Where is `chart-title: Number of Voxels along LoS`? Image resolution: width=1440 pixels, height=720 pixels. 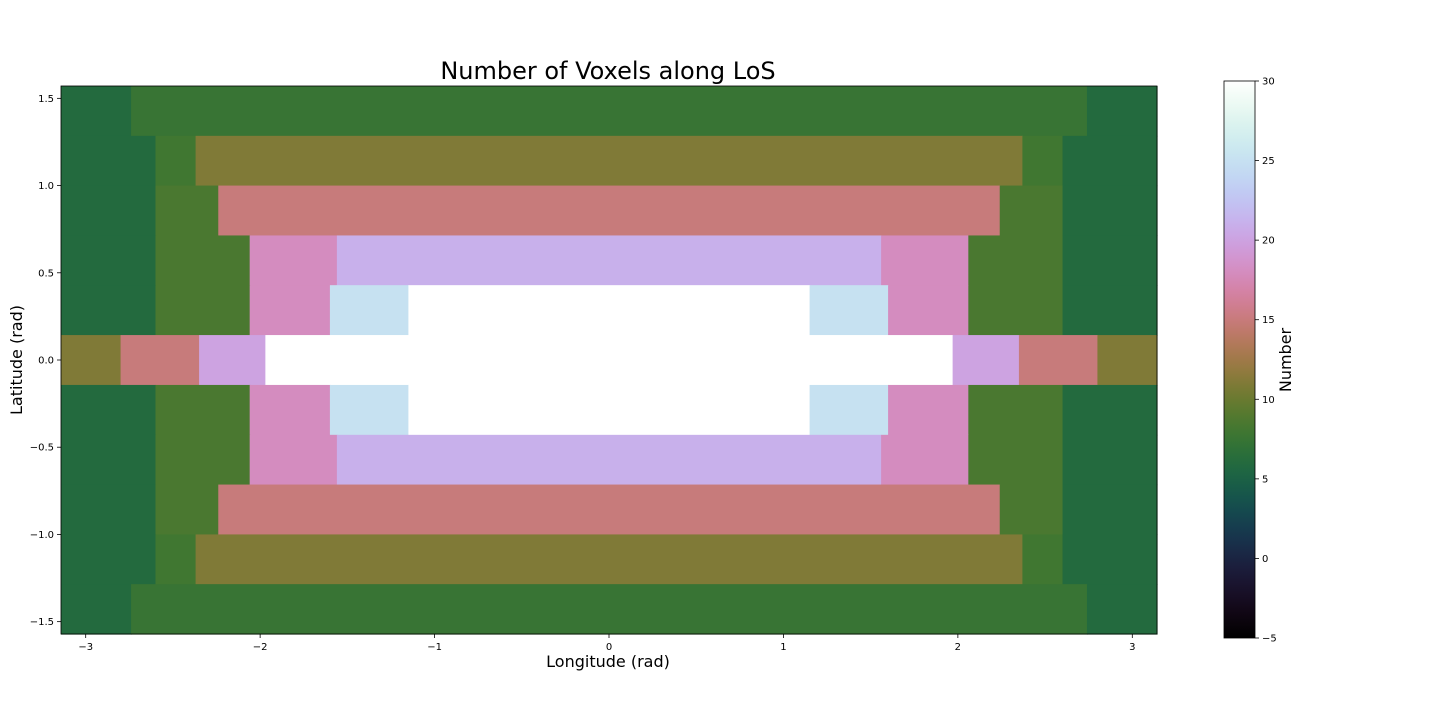
chart-title: Number of Voxels along LoS is located at coordinates (607, 71).